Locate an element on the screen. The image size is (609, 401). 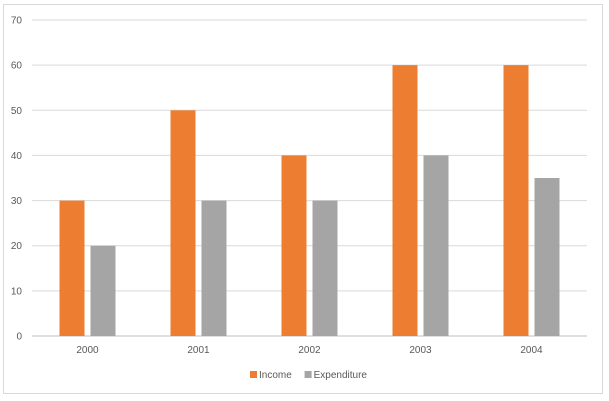
x-tick-label: 2003 is located at coordinates (420, 350).